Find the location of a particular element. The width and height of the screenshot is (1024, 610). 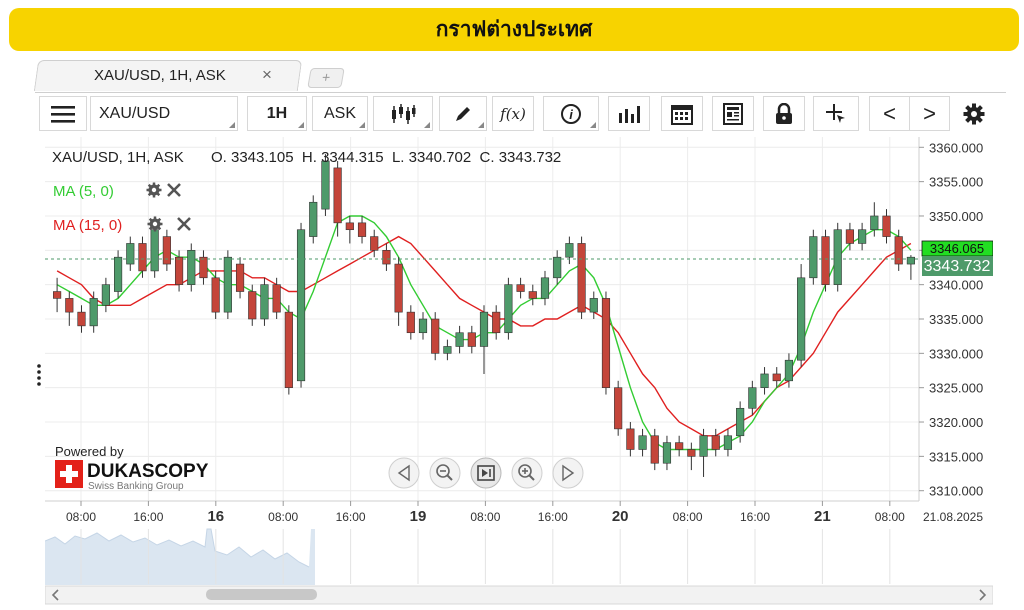

scroll-right-button: > is located at coordinates (929, 113).